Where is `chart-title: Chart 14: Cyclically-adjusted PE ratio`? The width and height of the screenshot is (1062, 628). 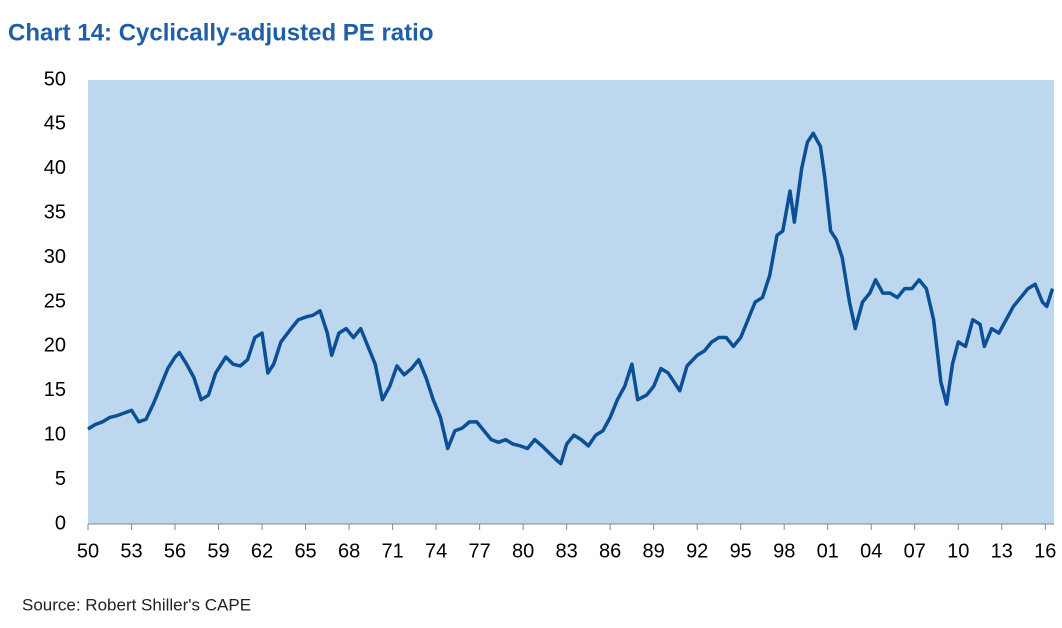
chart-title: Chart 14: Cyclically-adjusted PE ratio is located at coordinates (220, 32).